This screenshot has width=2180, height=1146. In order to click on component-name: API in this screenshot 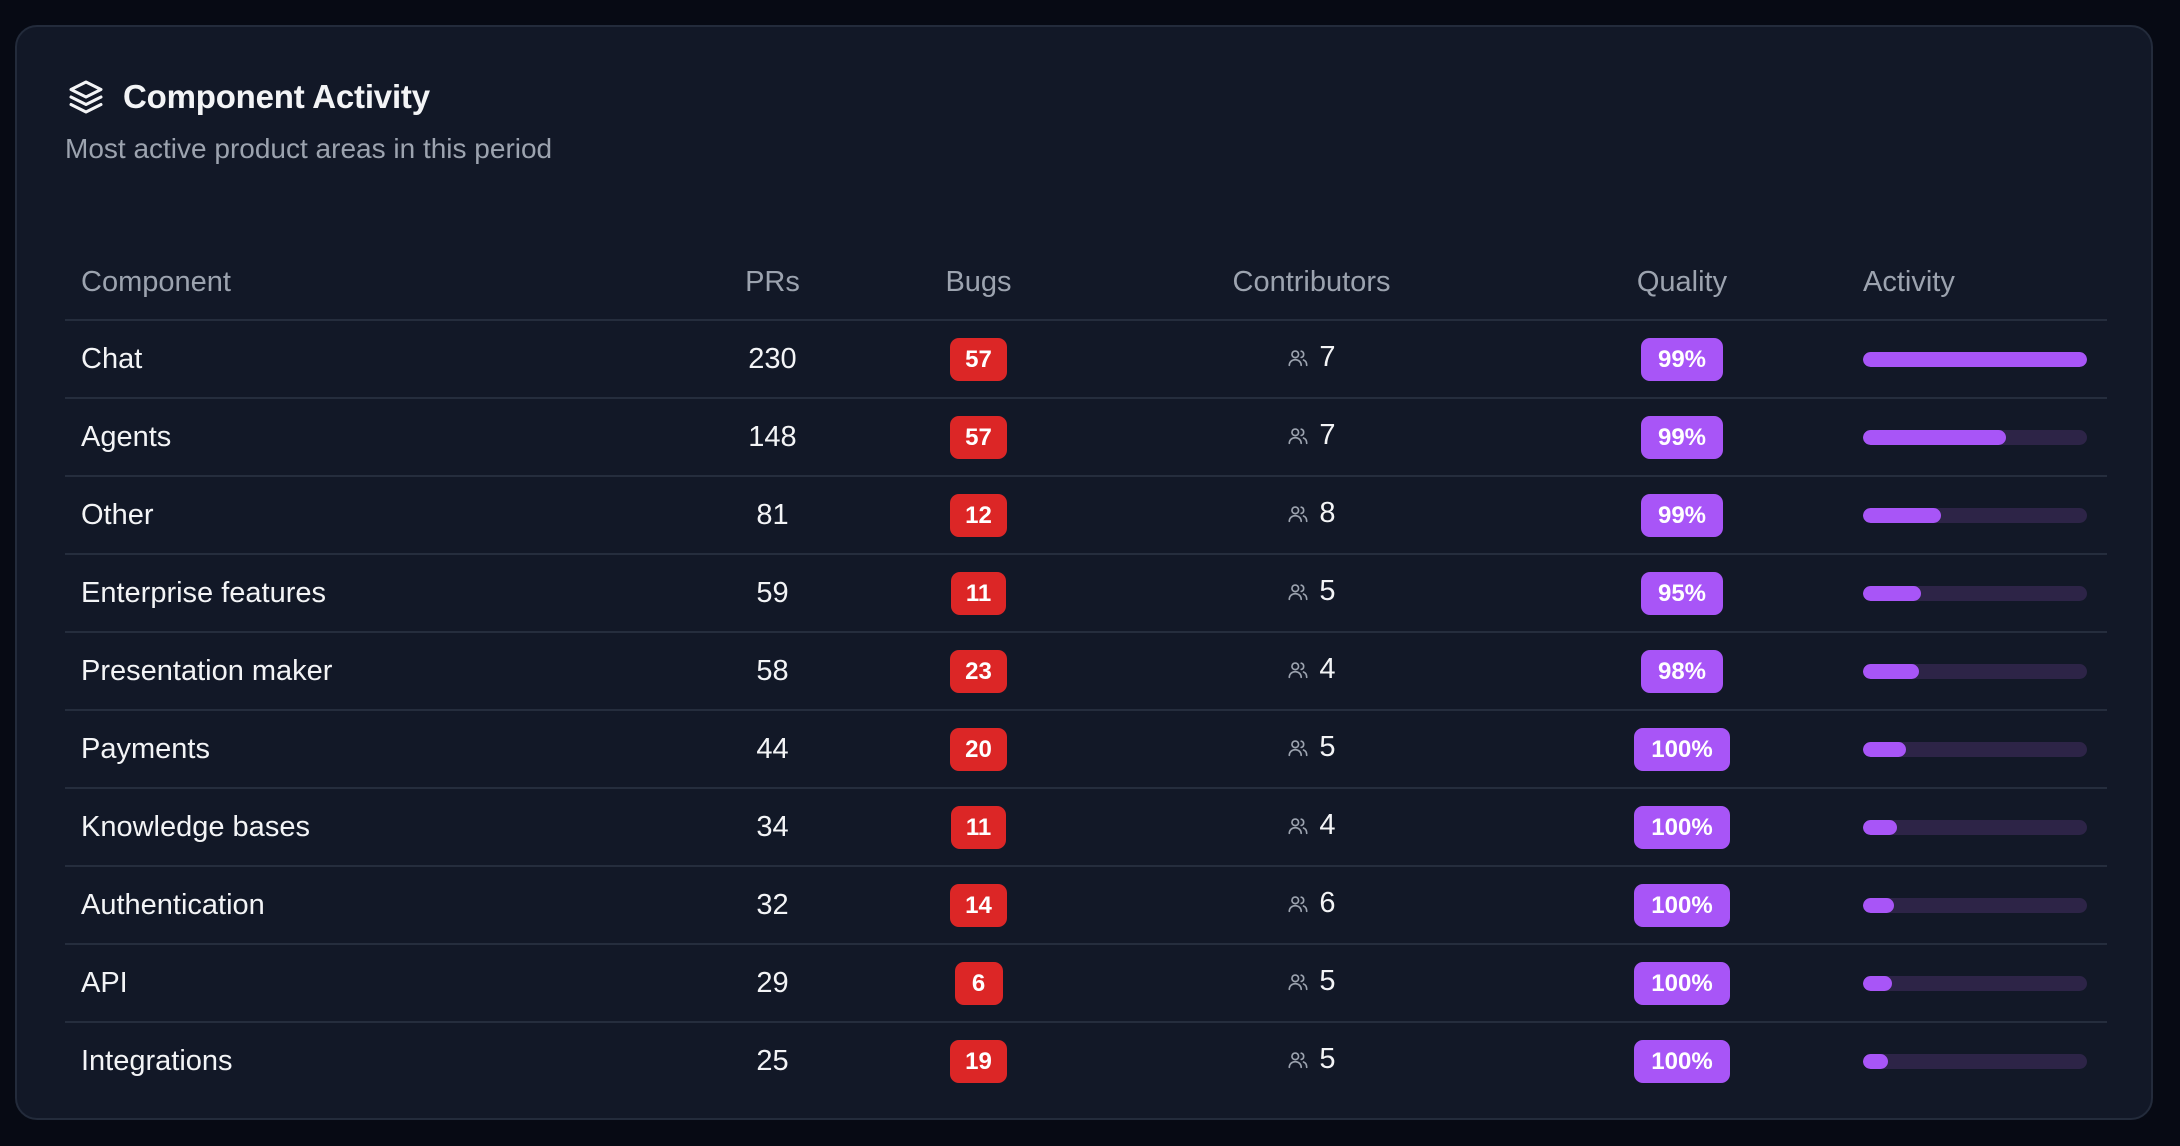, I will do `click(375, 983)`.